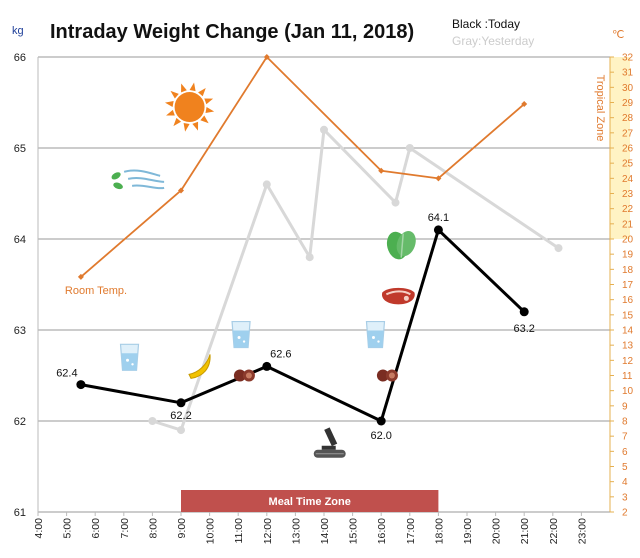 This screenshot has width=640, height=558. Describe the element at coordinates (354, 531) in the screenshot. I see `x-tick-label: 15:00` at that location.